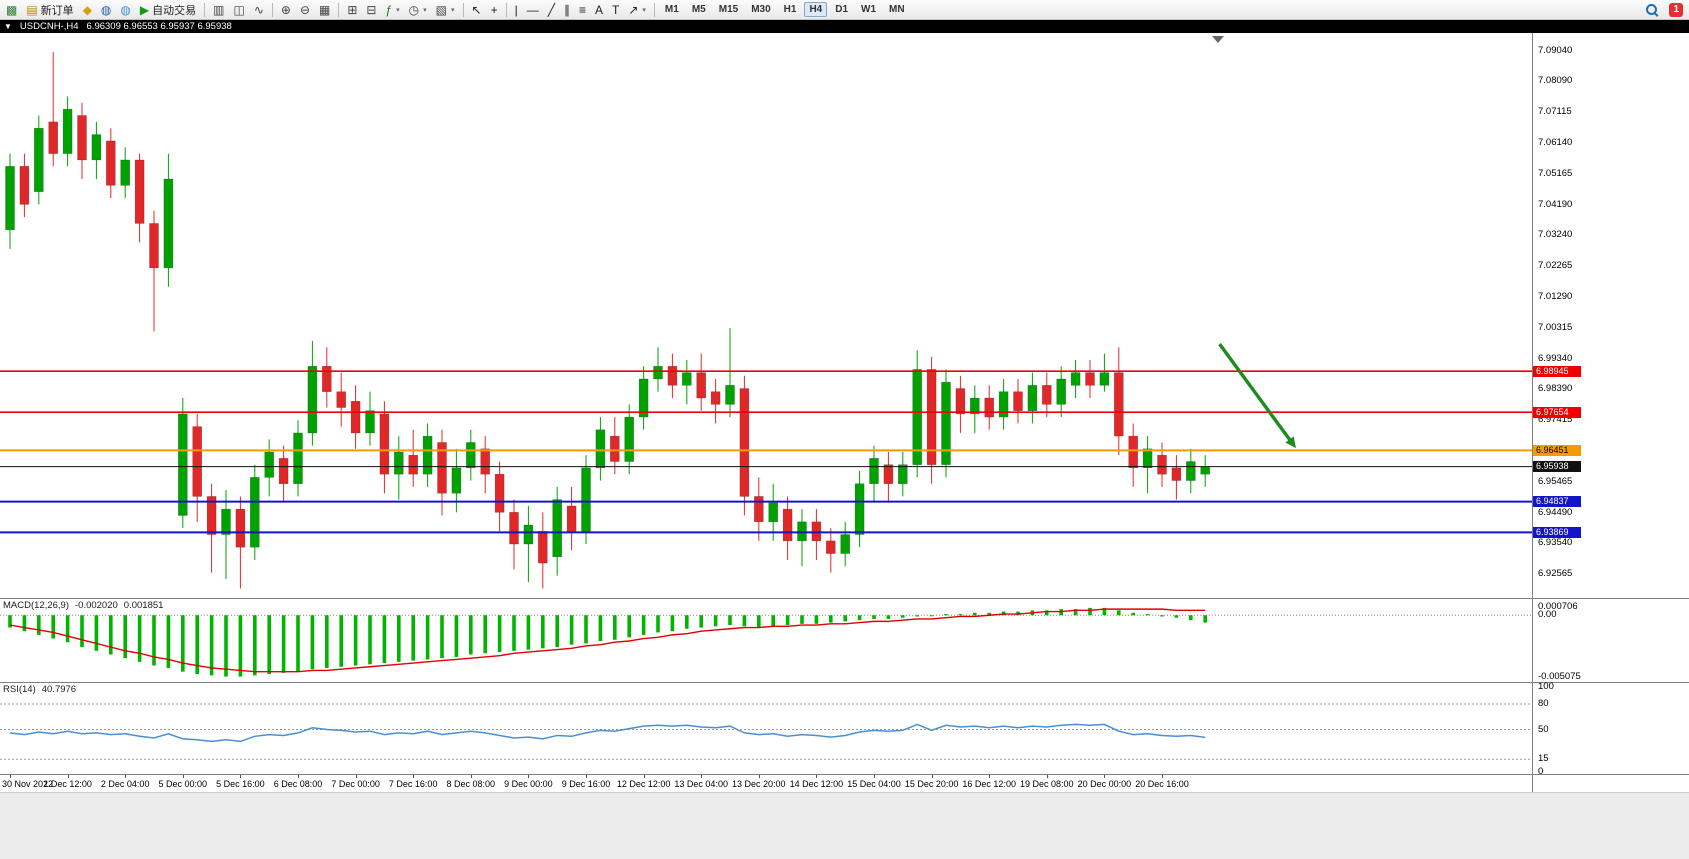 The height and width of the screenshot is (859, 1689). I want to click on chart-shift-marker-icon, so click(1218, 39).